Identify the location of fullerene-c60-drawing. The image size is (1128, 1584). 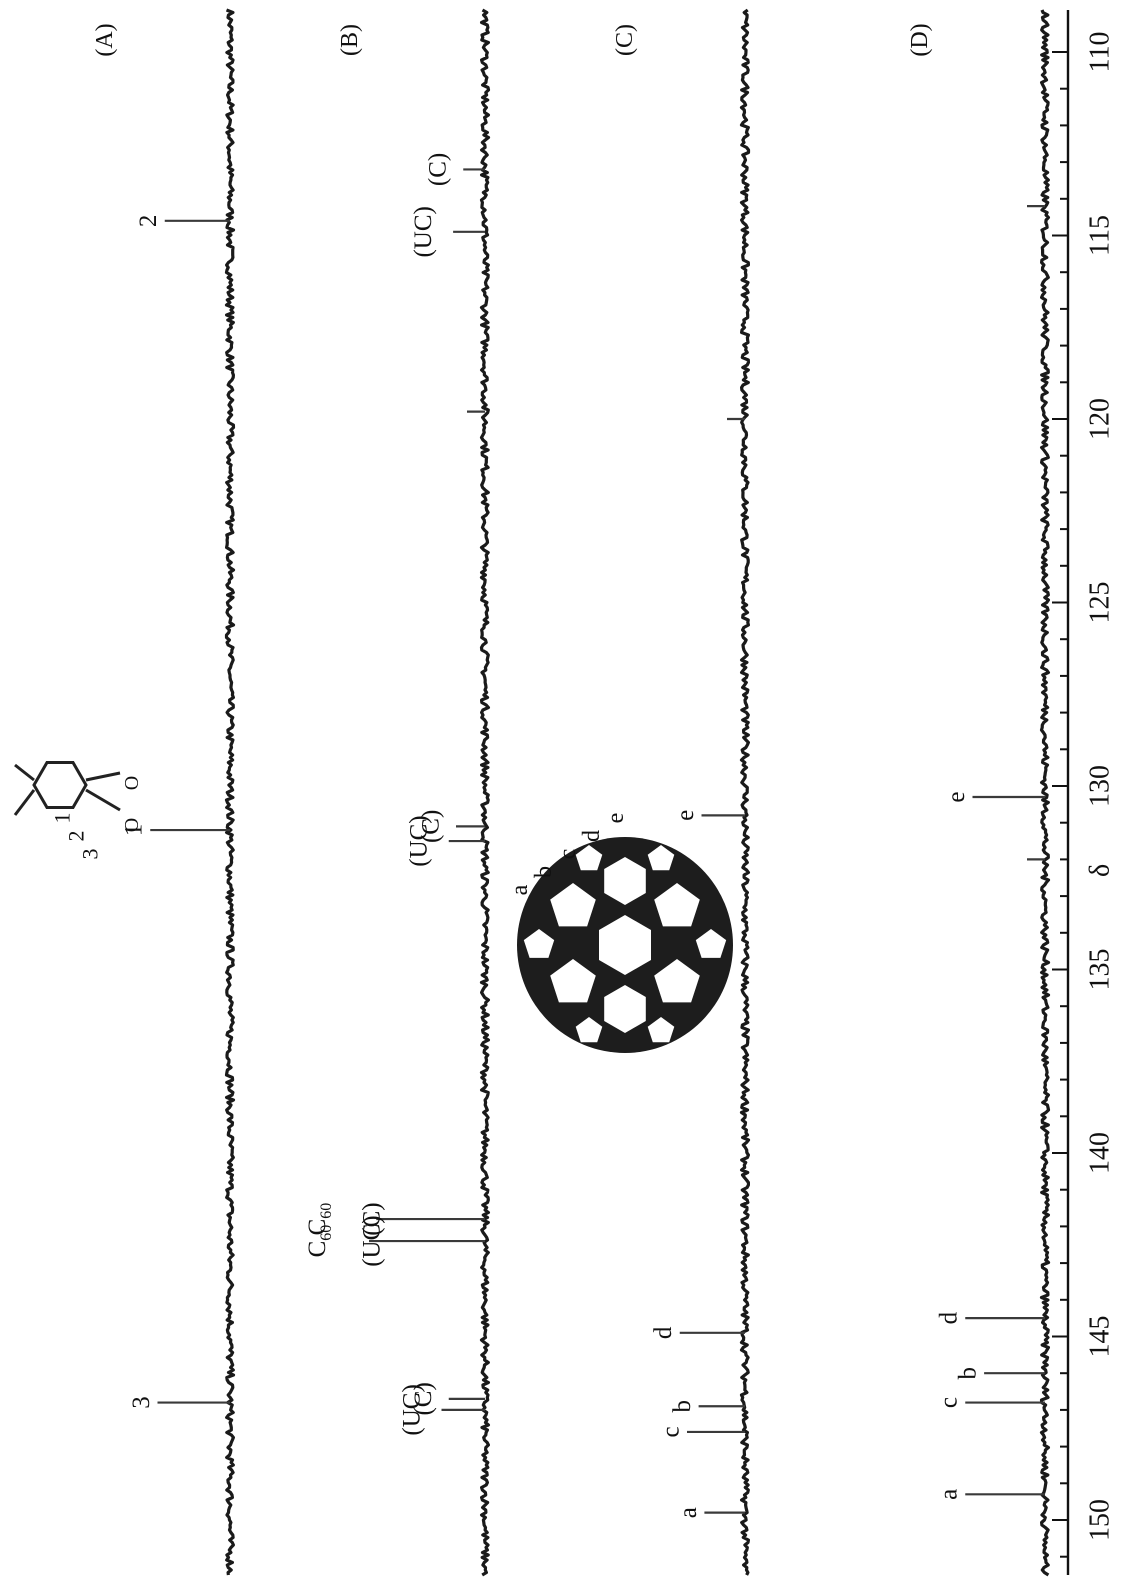
(625, 945).